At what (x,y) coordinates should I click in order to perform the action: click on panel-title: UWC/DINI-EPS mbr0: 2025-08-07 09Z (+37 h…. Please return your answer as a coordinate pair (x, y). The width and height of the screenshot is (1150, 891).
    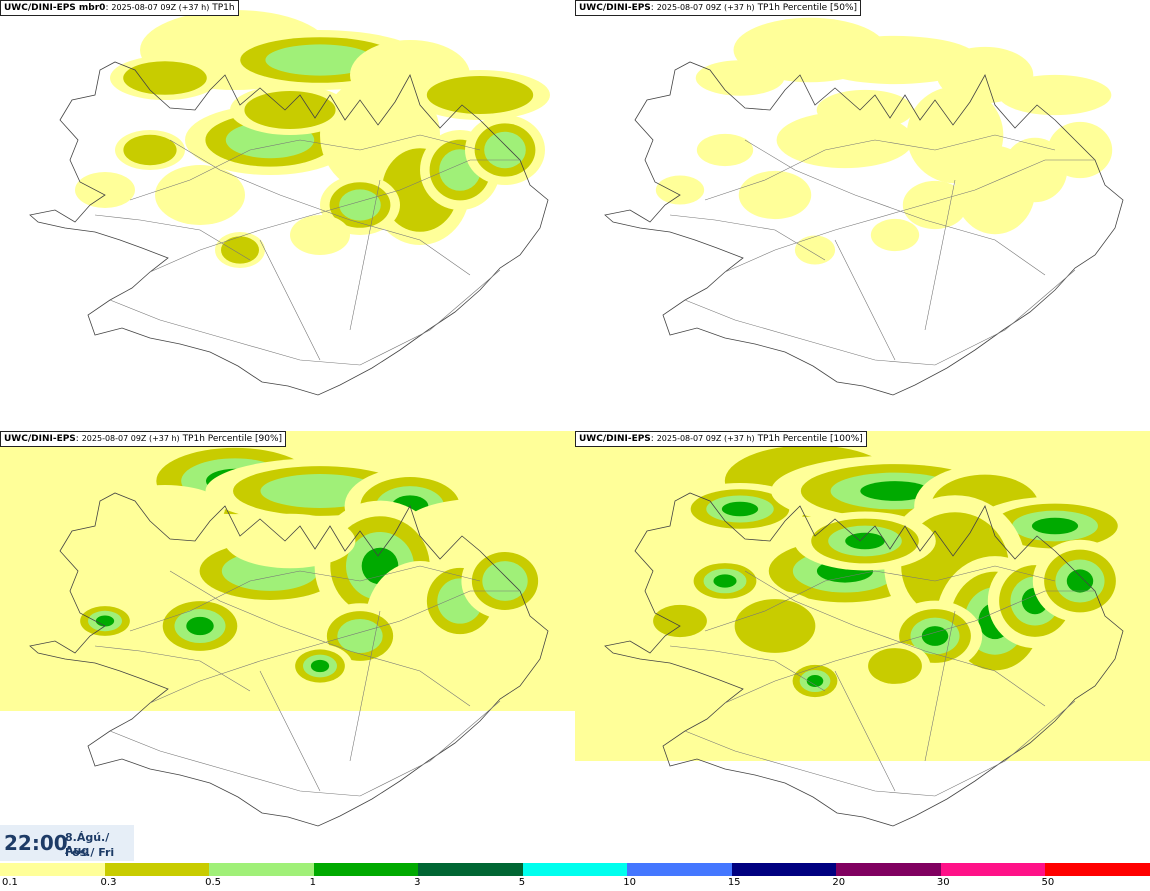
    Looking at the image, I should click on (119, 8).